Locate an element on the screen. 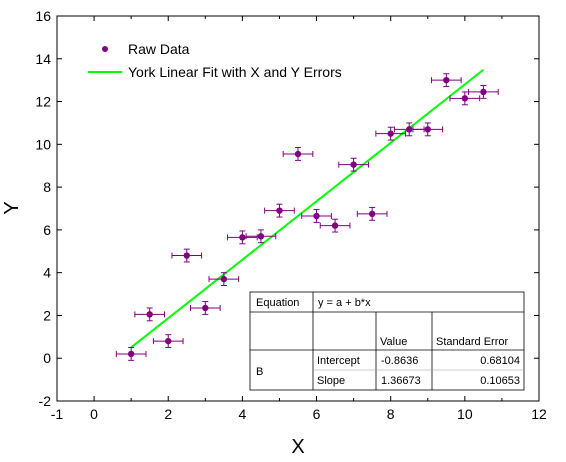  table-row-slope-error: 0.10653 is located at coordinates (500, 381).